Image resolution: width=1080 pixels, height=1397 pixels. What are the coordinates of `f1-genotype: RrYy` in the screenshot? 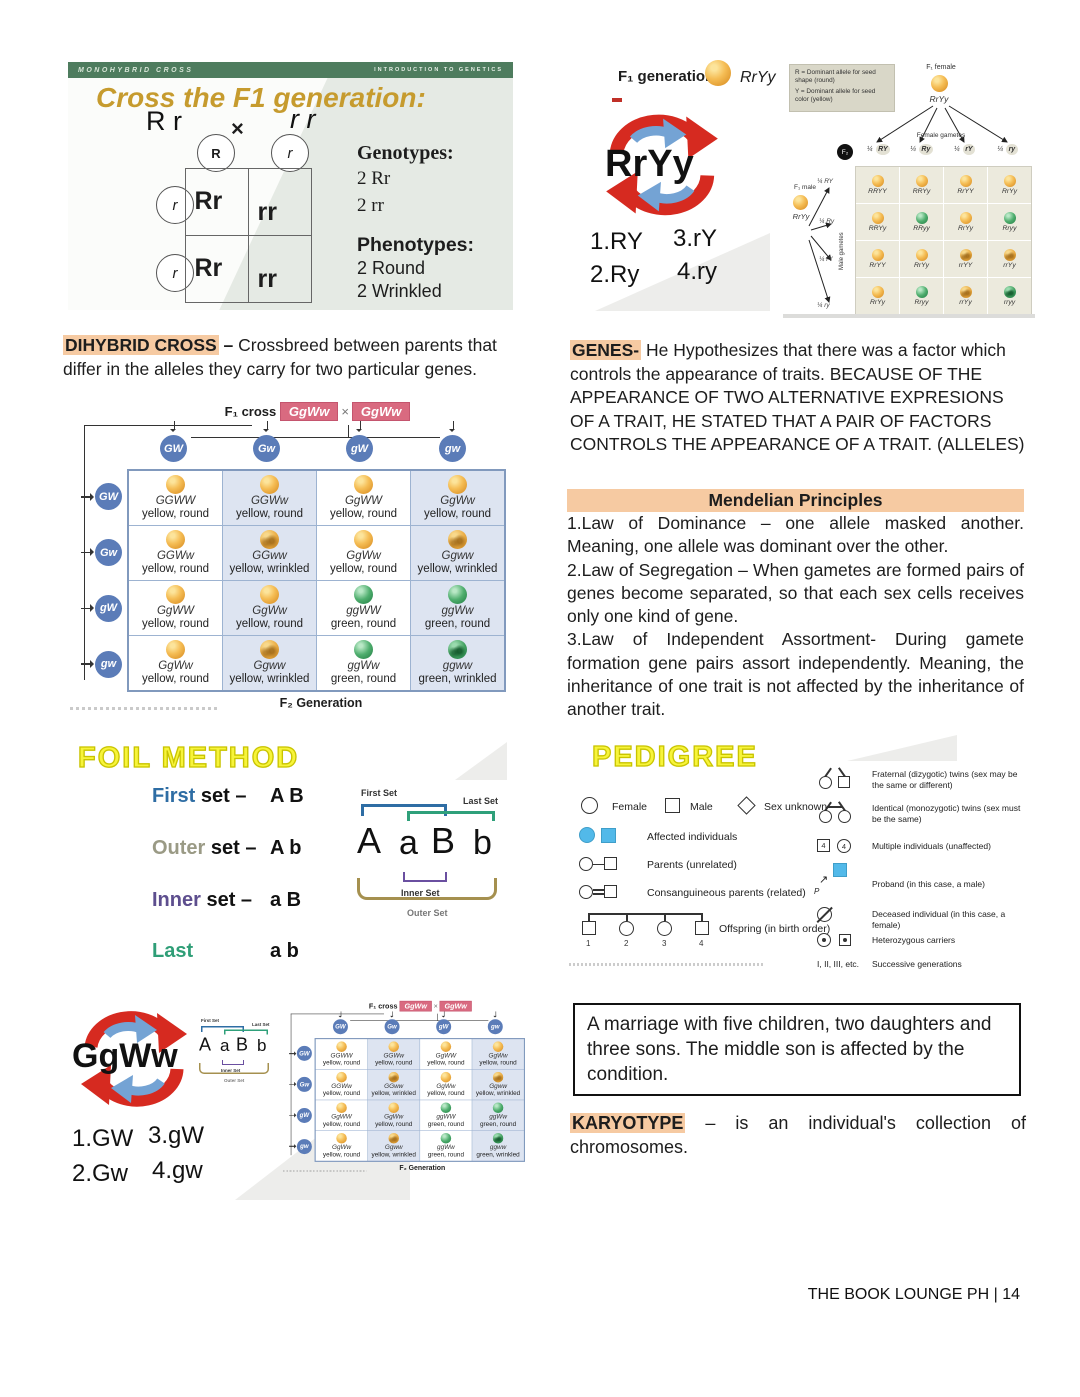 It's located at (758, 77).